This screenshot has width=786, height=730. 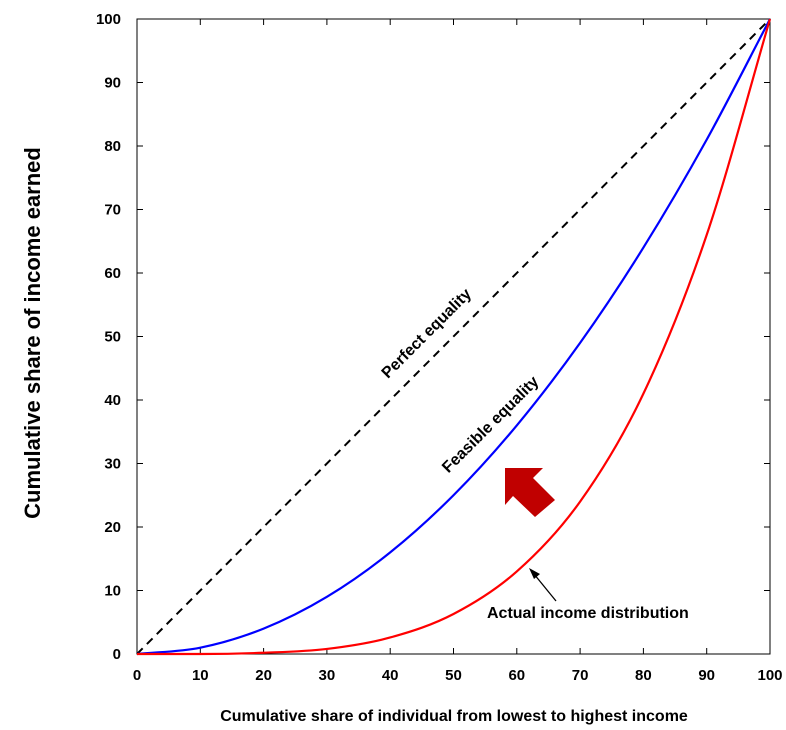 I want to click on x-tick-label: 30, so click(x=327, y=675).